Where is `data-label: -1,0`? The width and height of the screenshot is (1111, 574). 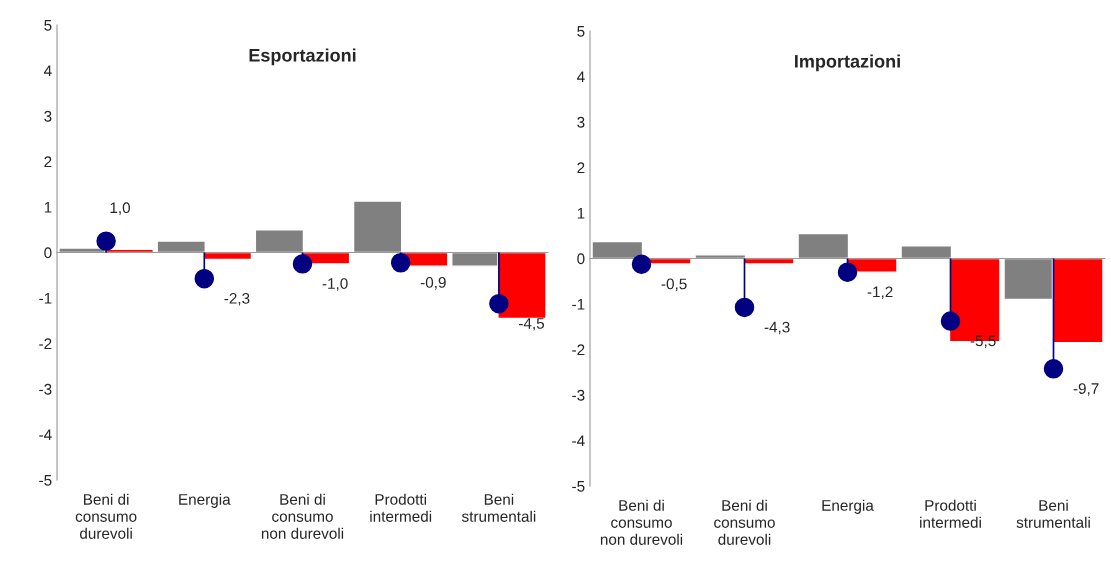
data-label: -1,0 is located at coordinates (335, 284).